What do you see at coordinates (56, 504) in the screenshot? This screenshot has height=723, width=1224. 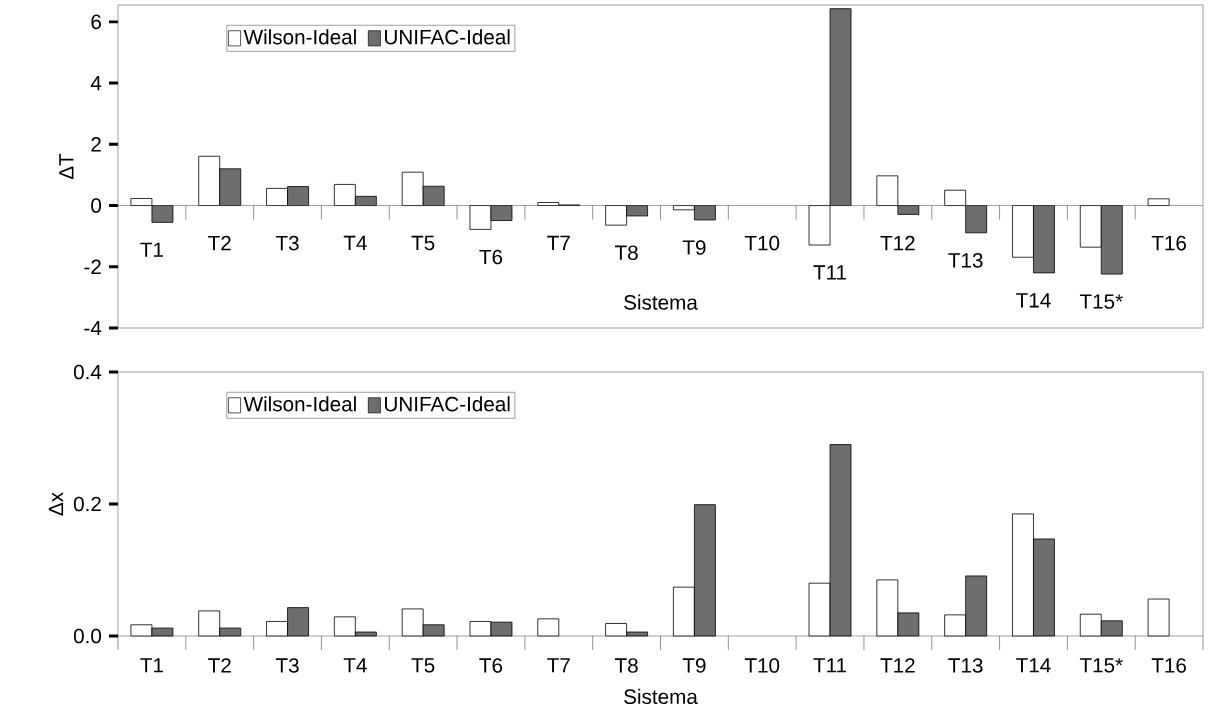 I see `y-axis-title: Δx` at bounding box center [56, 504].